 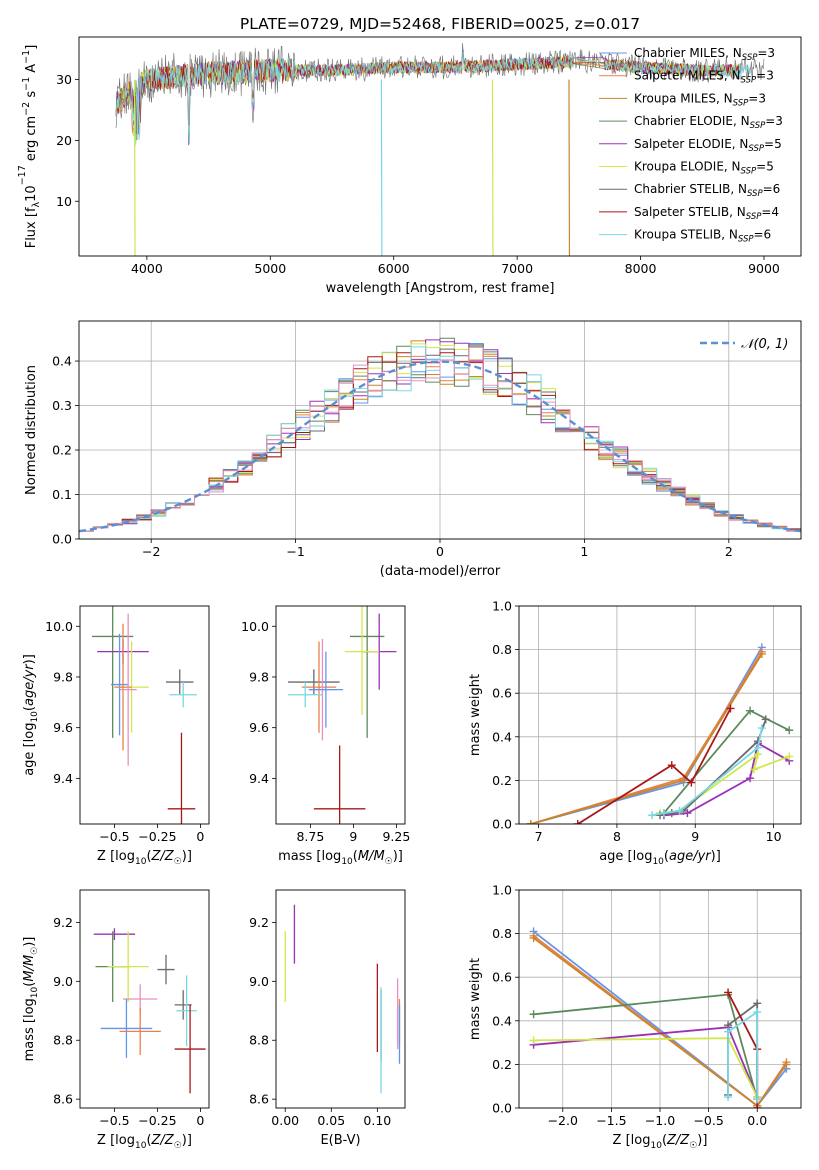 What do you see at coordinates (563, 1120) in the screenshot?
I see `x-tick-label: −2.0` at bounding box center [563, 1120].